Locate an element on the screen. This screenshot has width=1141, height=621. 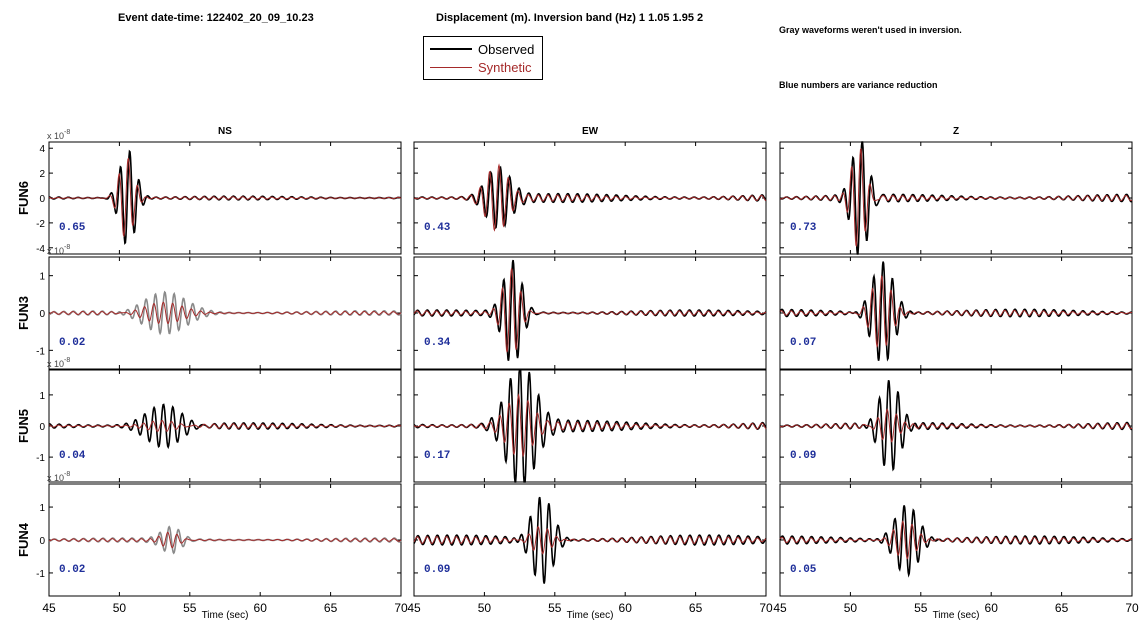
y-tick-label: -4 is located at coordinates (40, 249).